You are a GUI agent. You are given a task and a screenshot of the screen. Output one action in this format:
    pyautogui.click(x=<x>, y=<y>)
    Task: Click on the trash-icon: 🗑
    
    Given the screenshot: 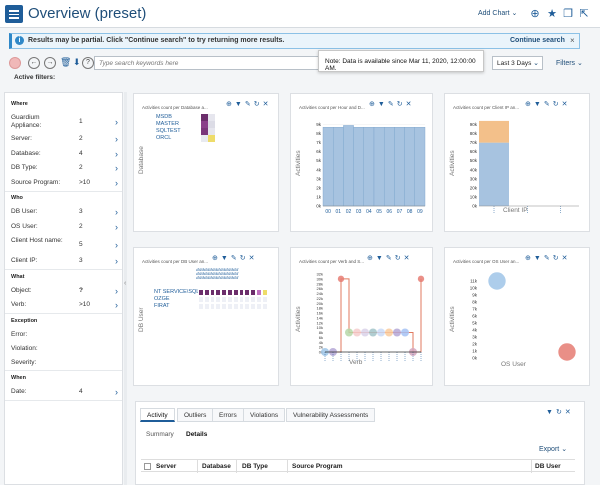 What is the action you would take?
    pyautogui.click(x=66, y=62)
    